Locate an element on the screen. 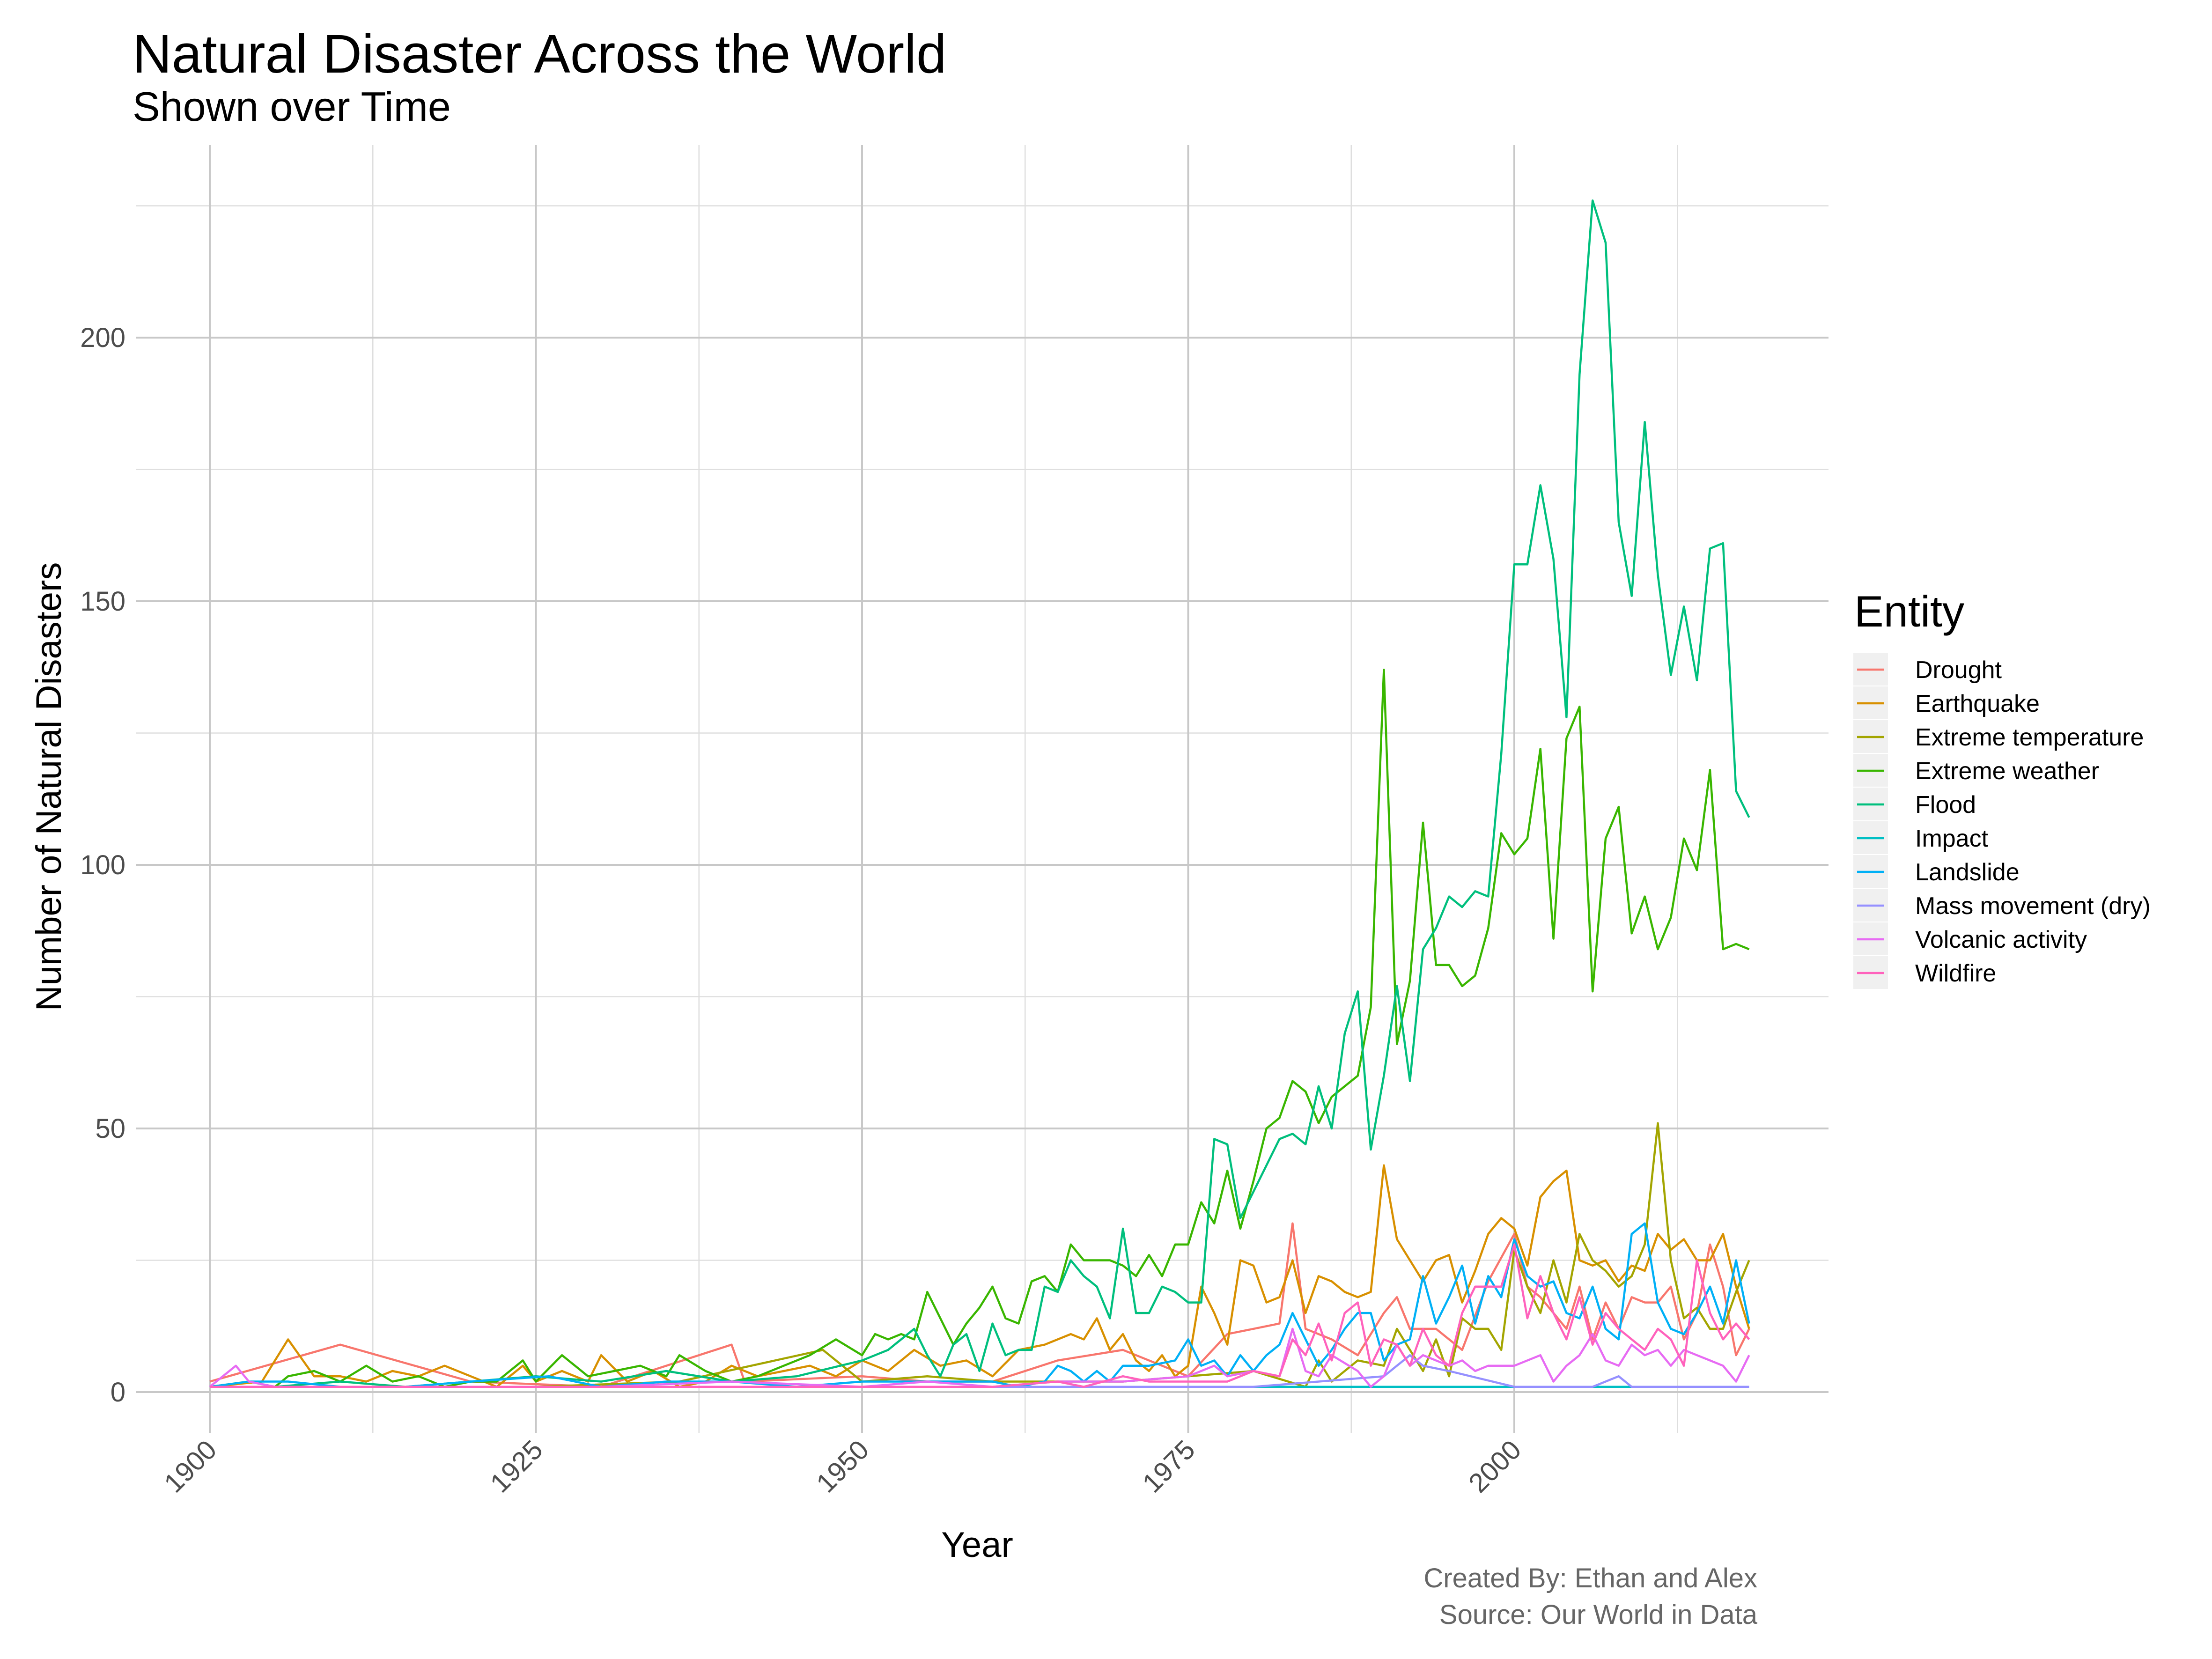 Image resolution: width=2212 pixels, height=1659 pixels. series-line-extreme-temperature is located at coordinates (980, 1255).